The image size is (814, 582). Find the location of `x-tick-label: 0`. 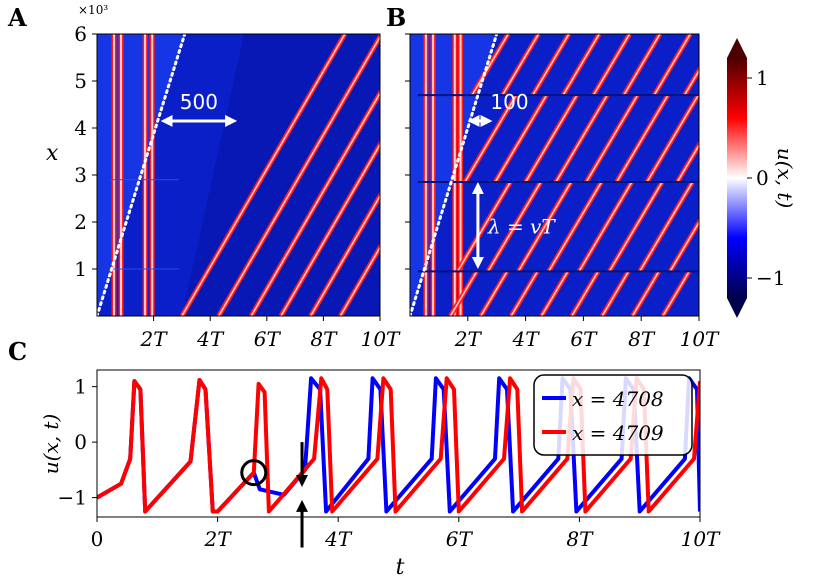

x-tick-label: 0 is located at coordinates (97, 539).